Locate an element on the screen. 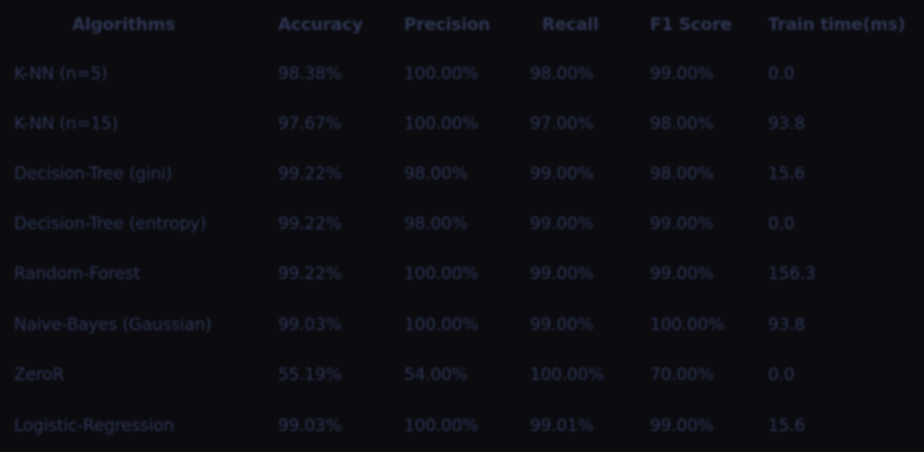  cell-recall: 98.00% is located at coordinates (562, 74).